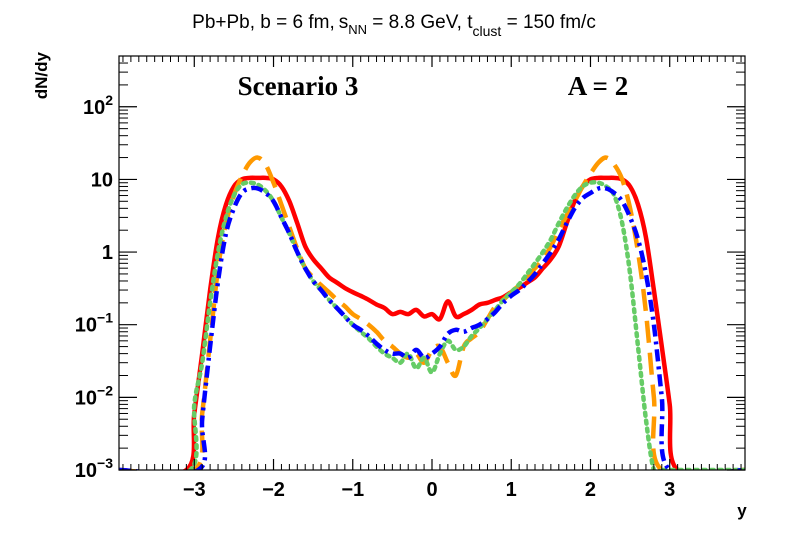  Describe the element at coordinates (548, 22) in the screenshot. I see `title-time: = 150 fm/c` at that location.